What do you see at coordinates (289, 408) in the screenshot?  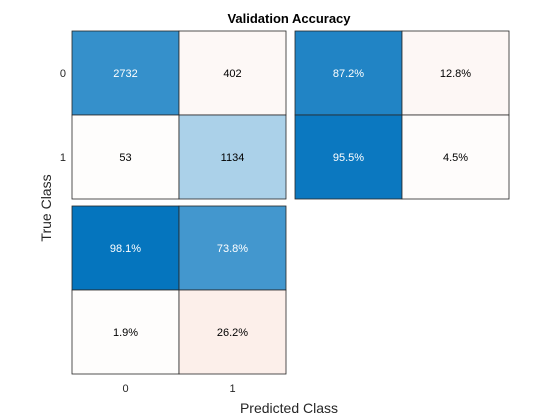 I see `x-axis-label: Predicted Class` at bounding box center [289, 408].